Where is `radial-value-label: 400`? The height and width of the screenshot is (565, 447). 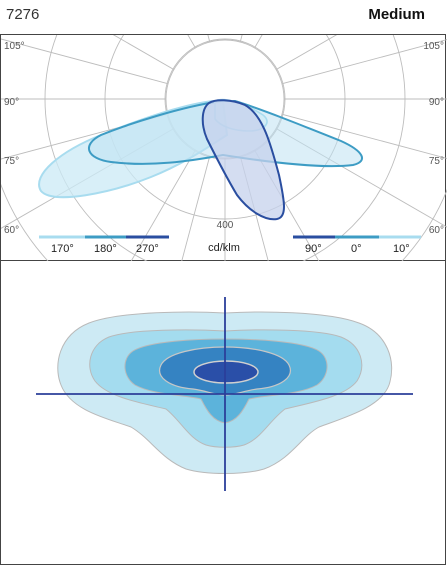
radial-value-label: 400 is located at coordinates (225, 225).